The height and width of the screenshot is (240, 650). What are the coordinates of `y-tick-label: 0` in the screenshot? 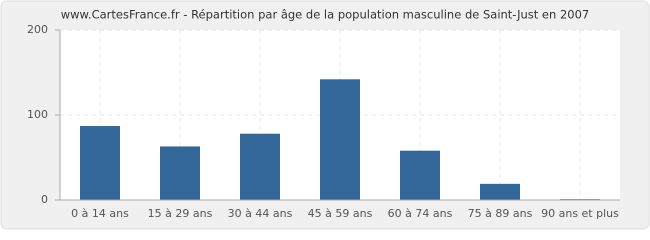 It's located at (44, 199).